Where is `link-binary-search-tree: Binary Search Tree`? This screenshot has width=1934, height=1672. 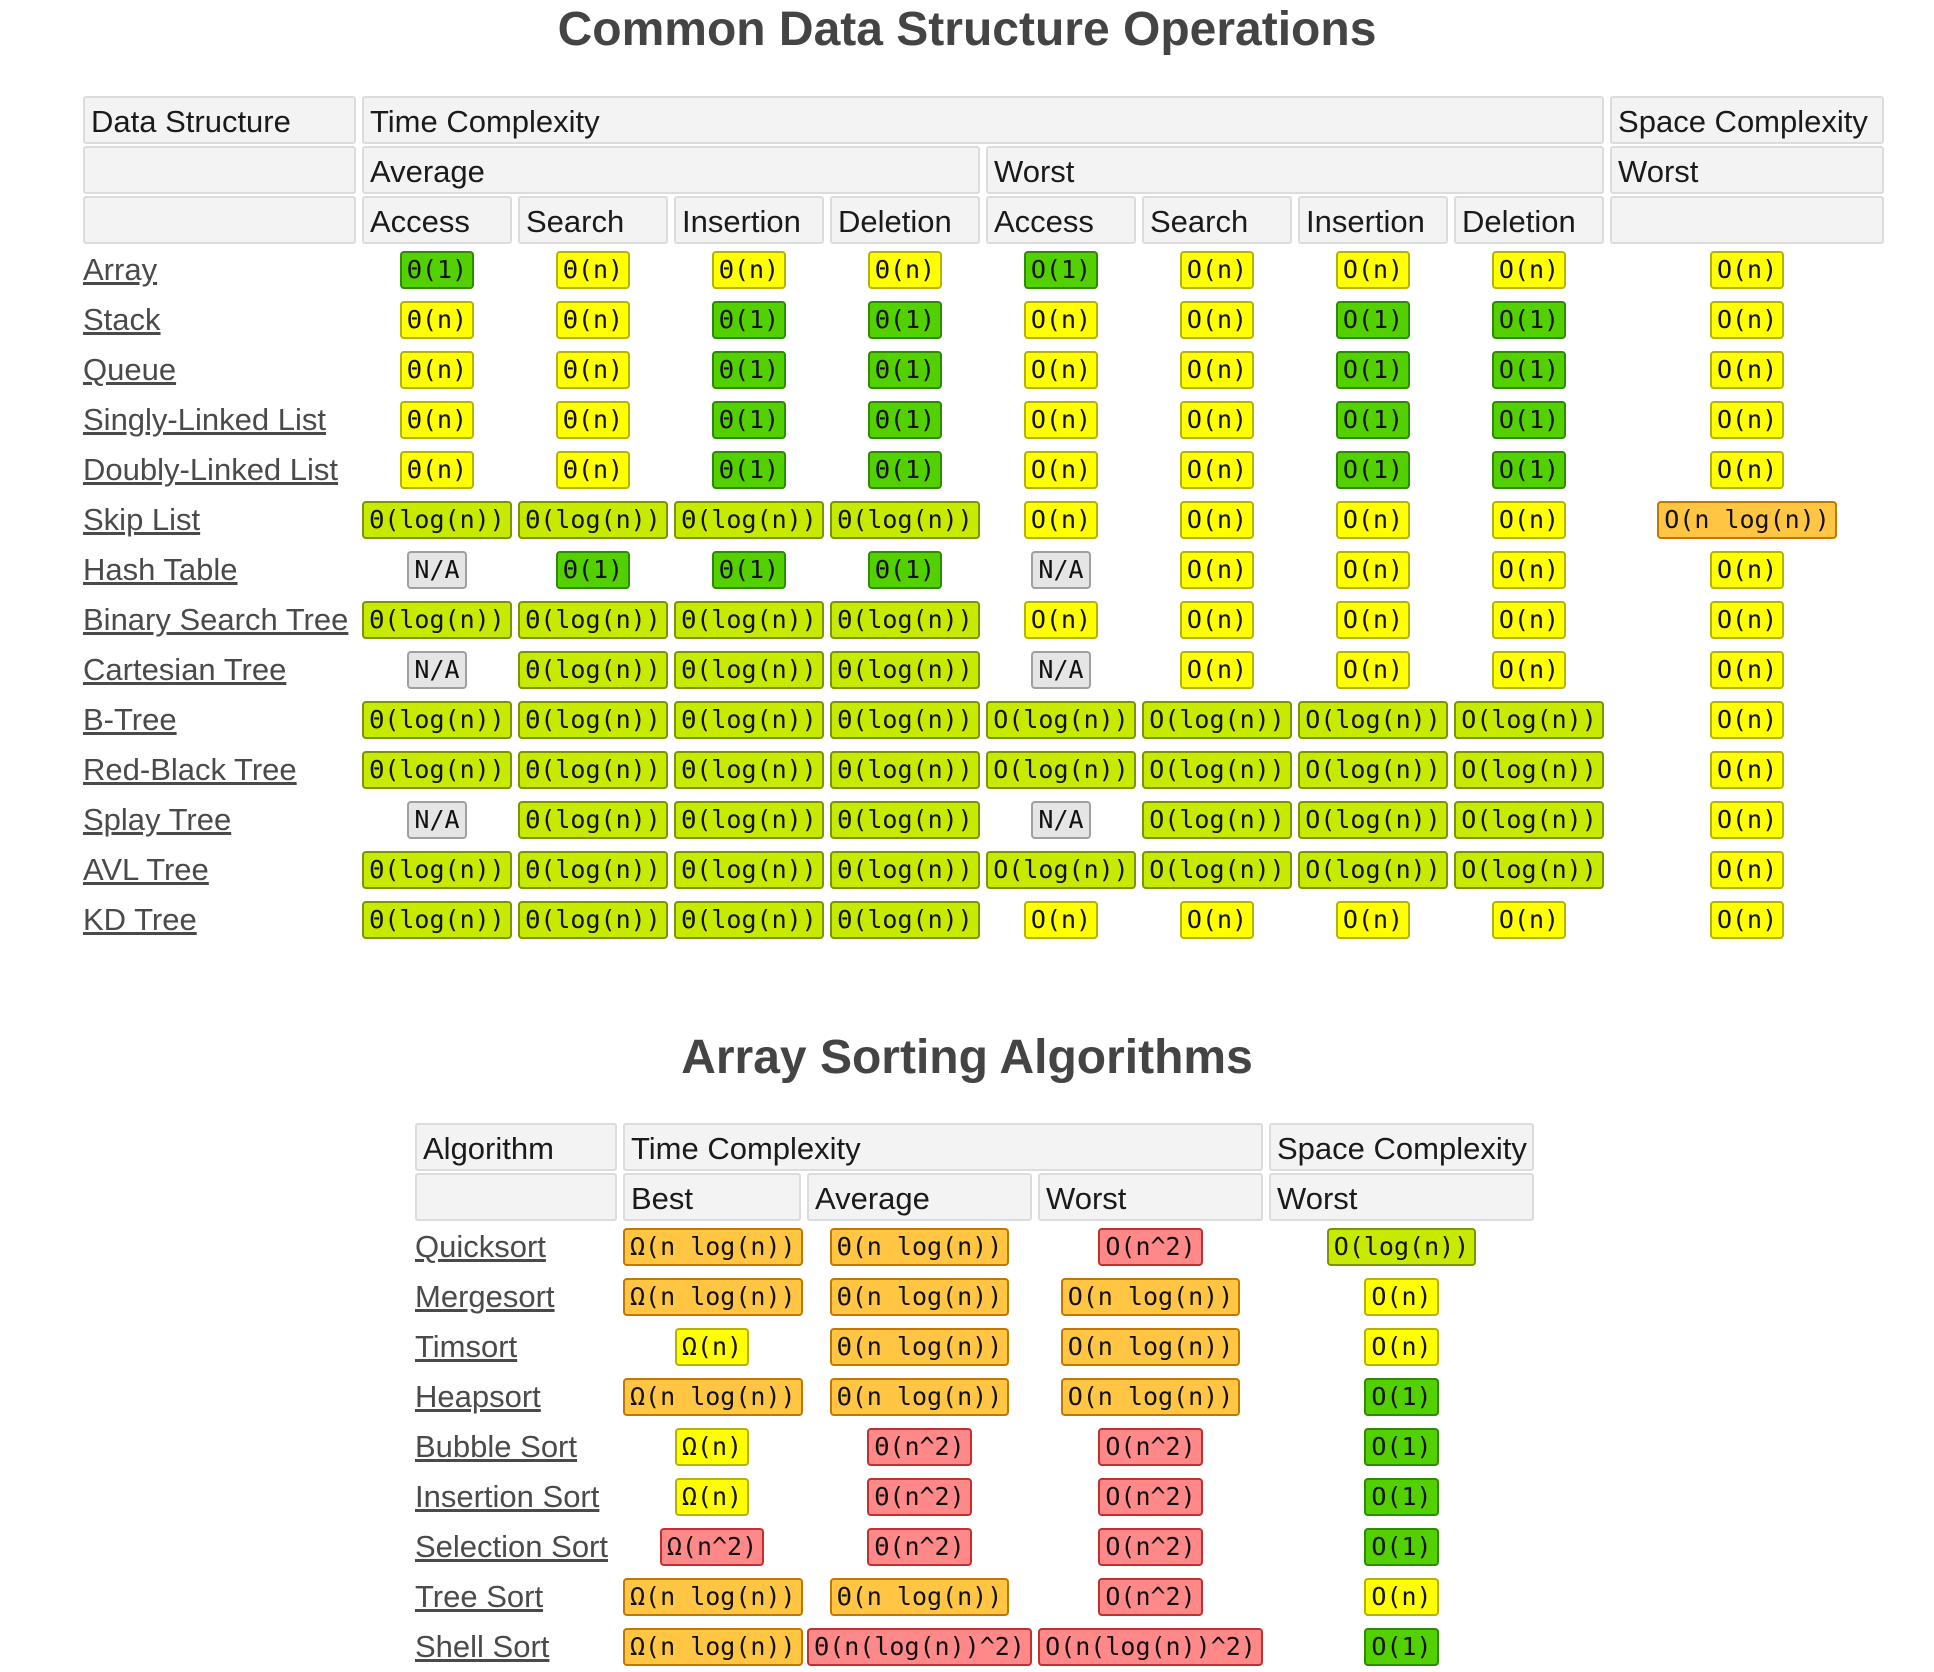
link-binary-search-tree: Binary Search Tree is located at coordinates (216, 619).